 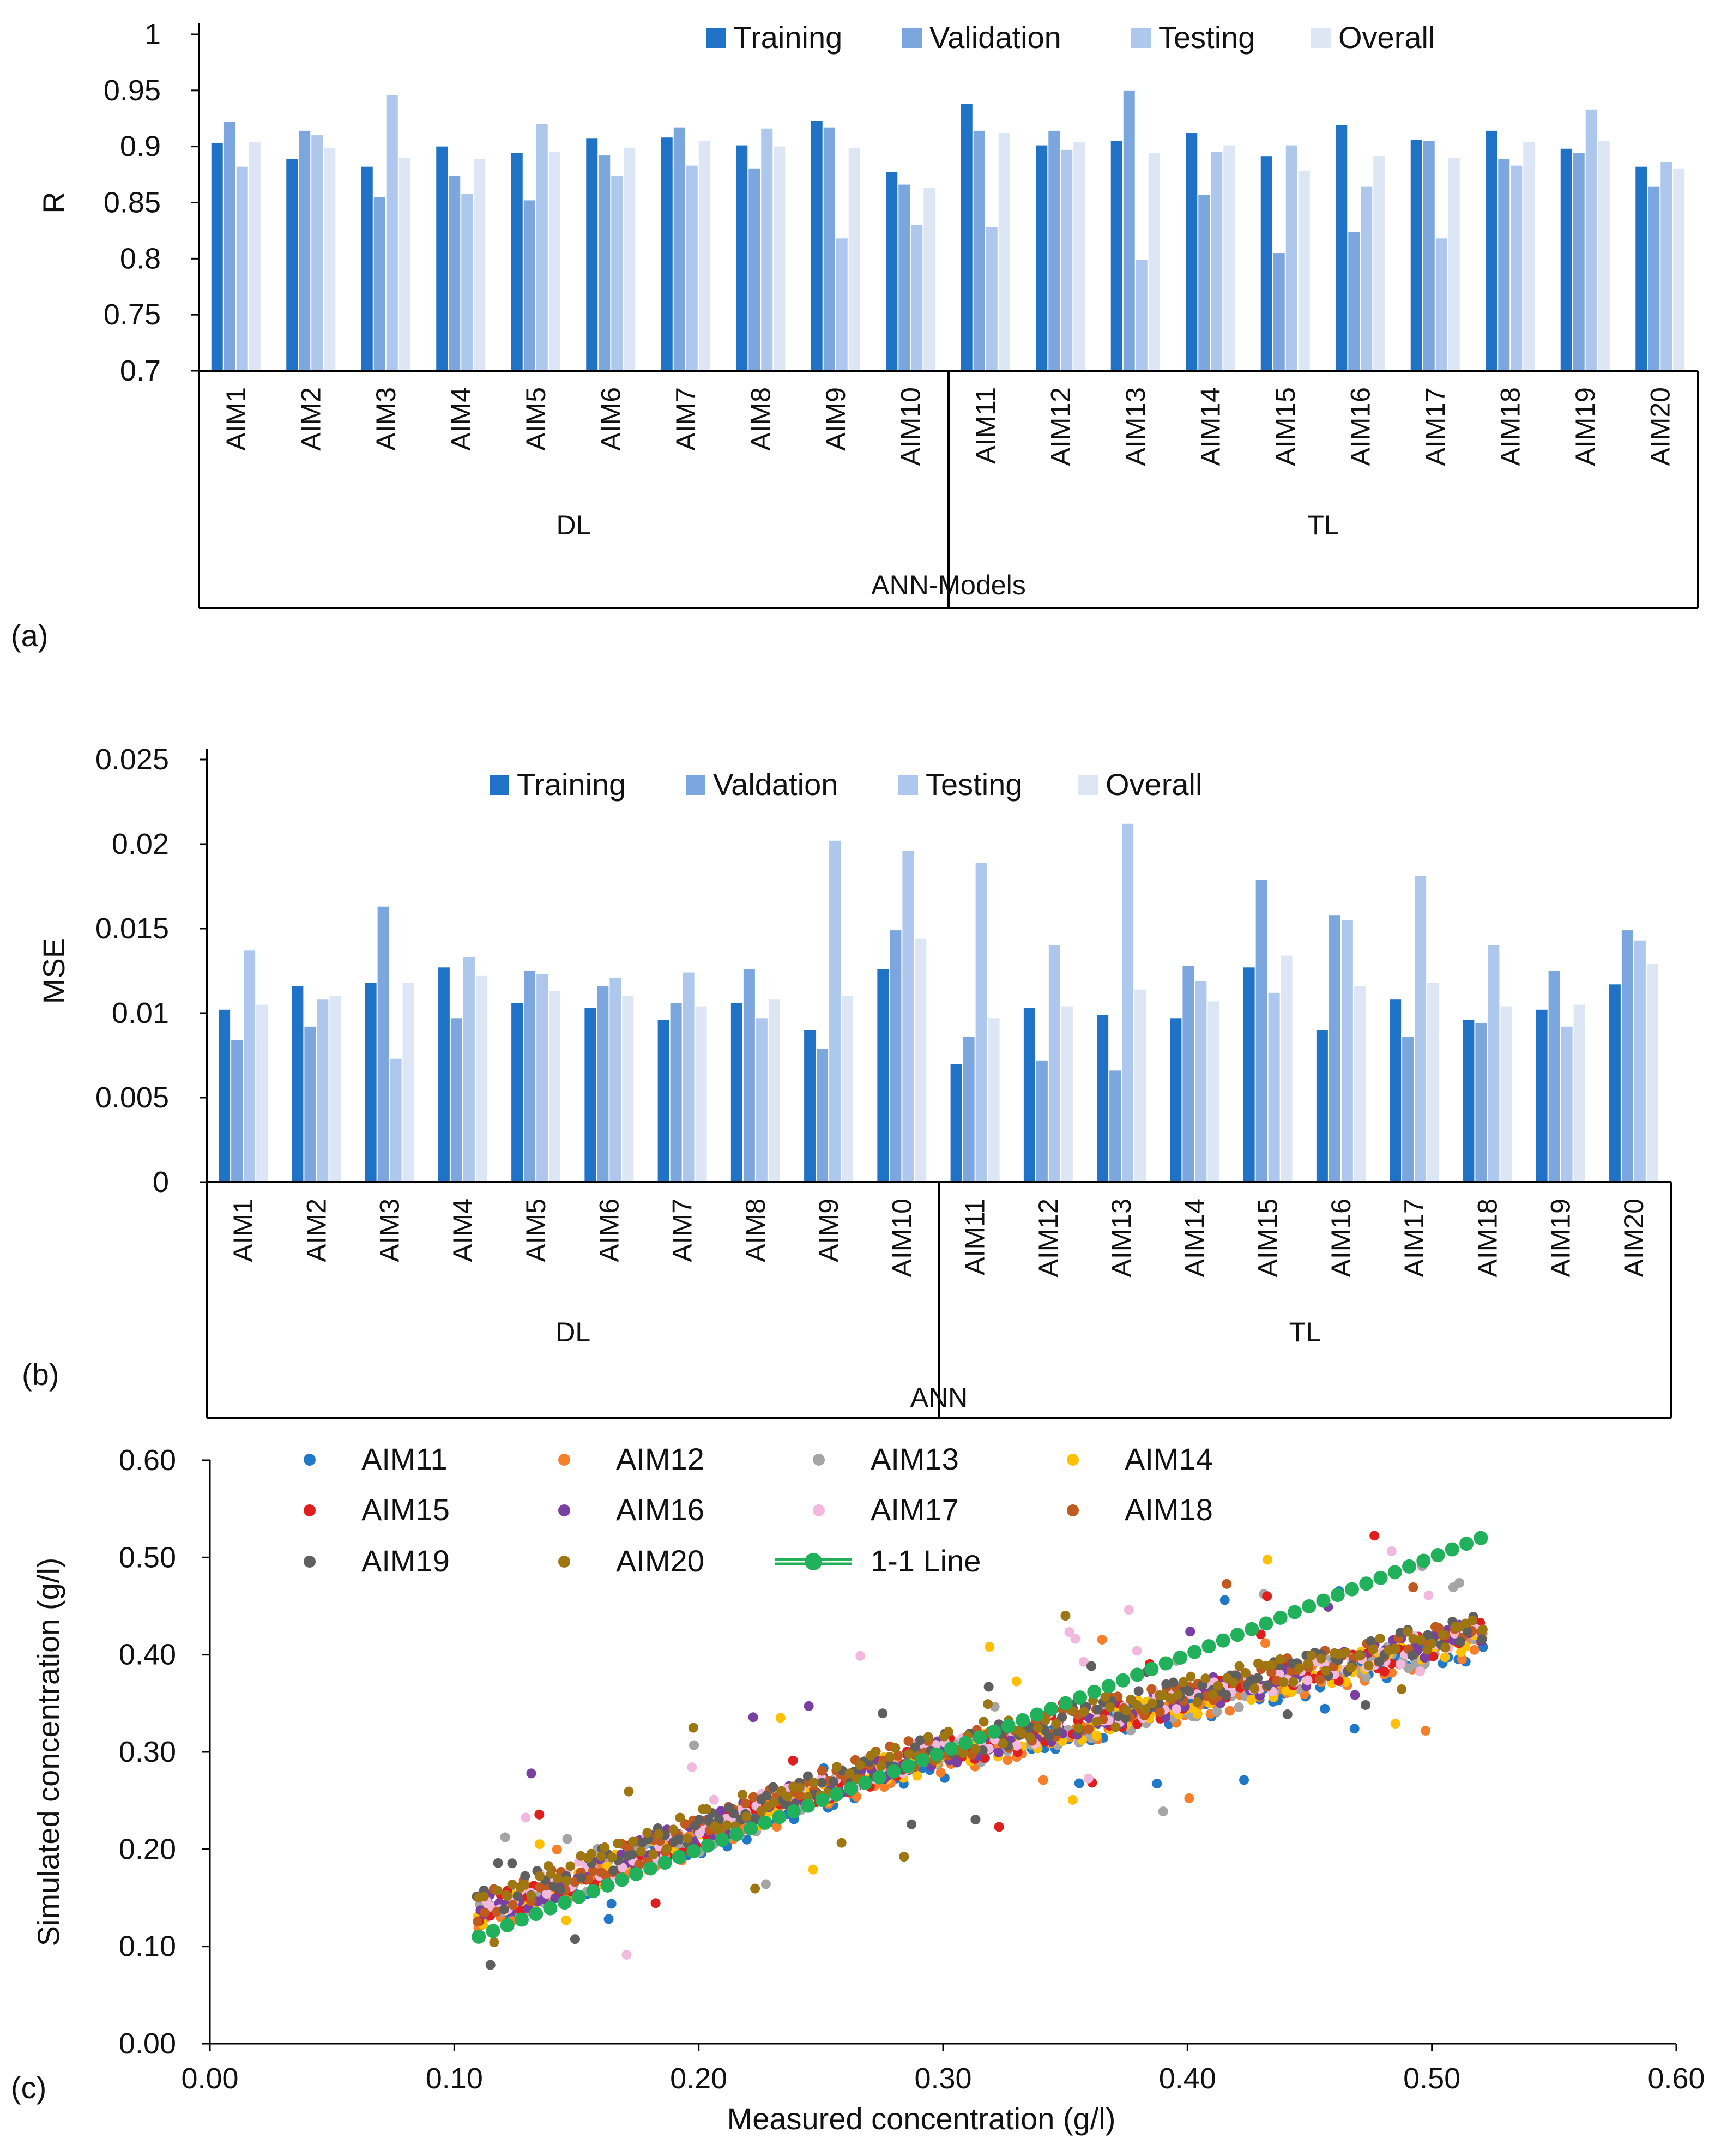 What do you see at coordinates (835, 419) in the screenshot?
I see `x-category-label: AIM9` at bounding box center [835, 419].